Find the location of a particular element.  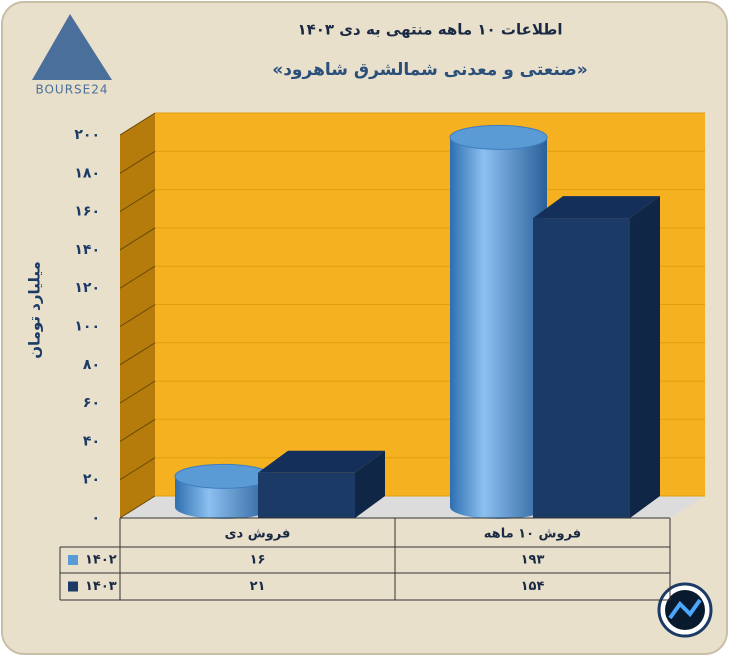

chart-subtitle: «صنعتی و معدنی شمالشرق شاهرود» is located at coordinates (430, 70).